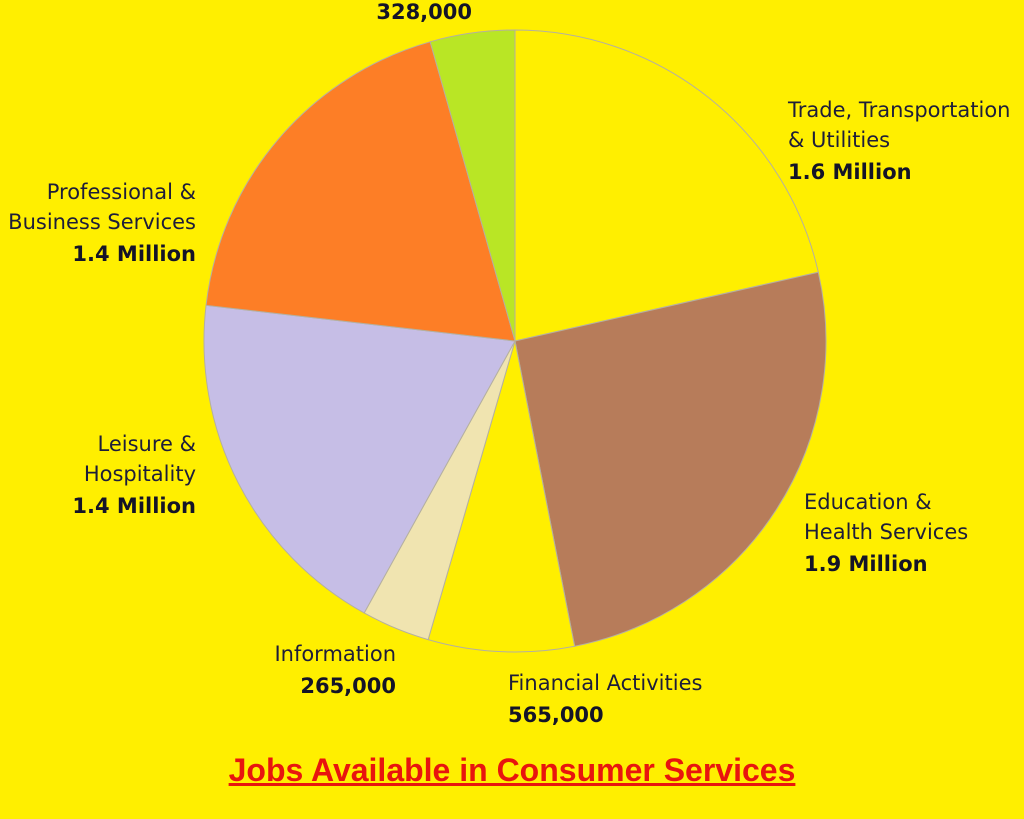 Image resolution: width=1024 pixels, height=819 pixels. I want to click on slice-label: Information 265,000, so click(335, 670).